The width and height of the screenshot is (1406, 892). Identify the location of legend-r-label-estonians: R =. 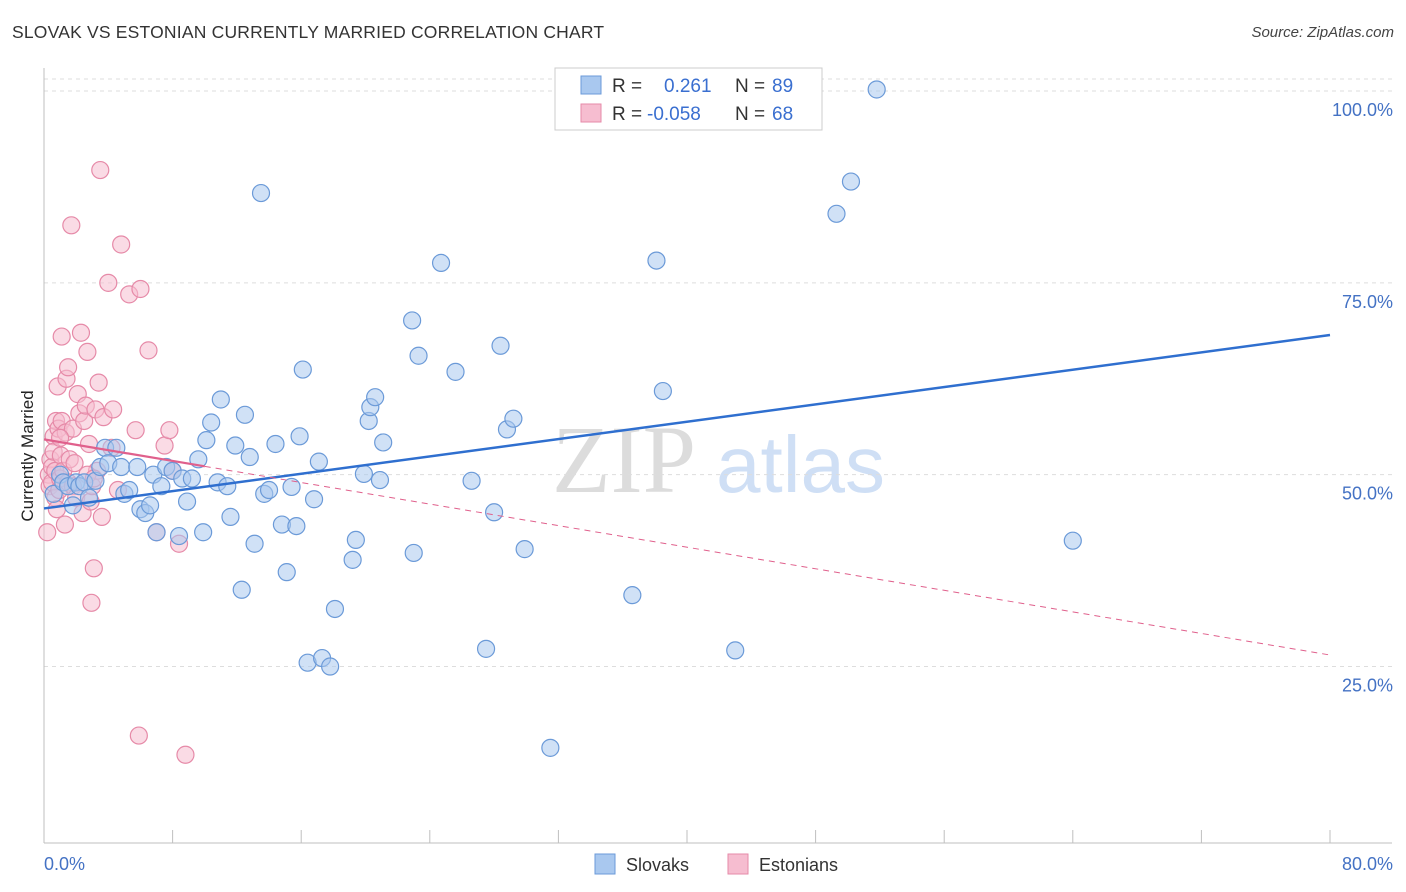
(627, 114).